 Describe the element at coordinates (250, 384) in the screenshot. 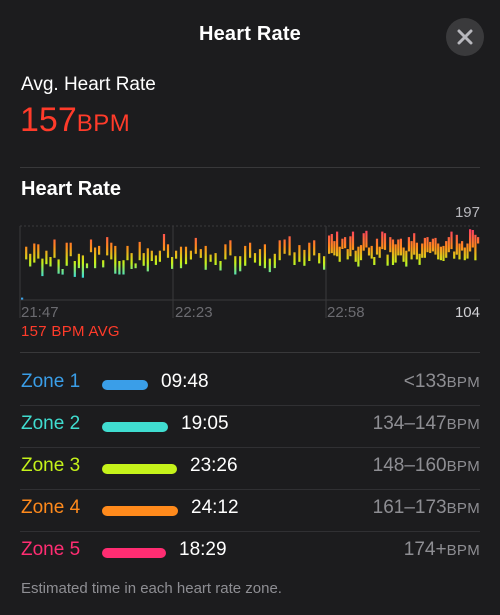

I see `zone-row: Zone 1 09:48 <133BPM` at that location.